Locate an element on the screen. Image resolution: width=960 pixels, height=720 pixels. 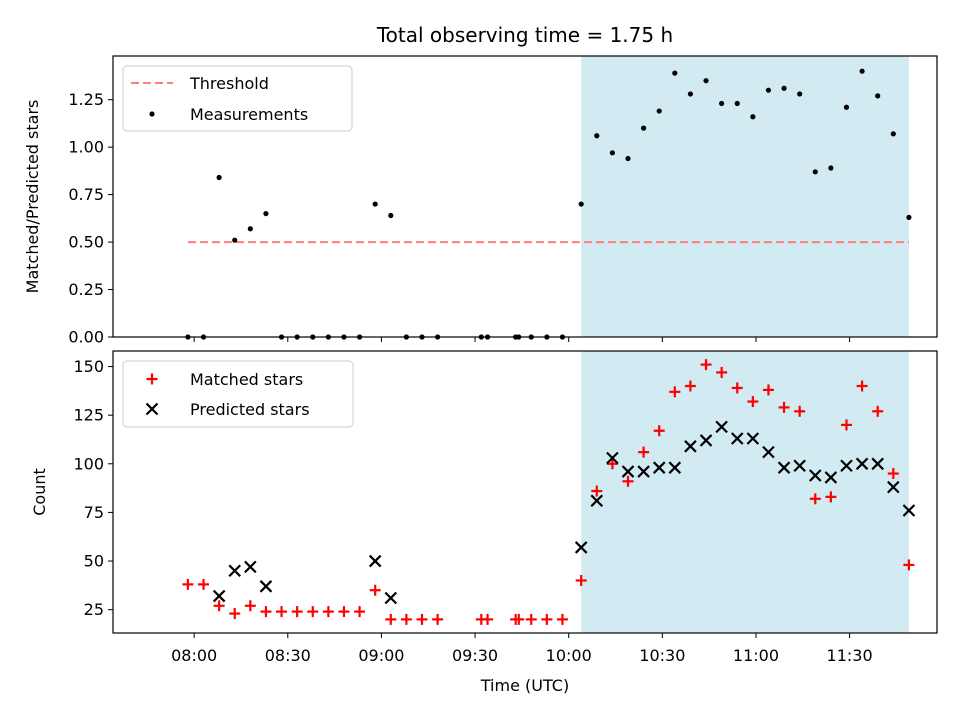
legend-predicted-marker is located at coordinates (152, 409).